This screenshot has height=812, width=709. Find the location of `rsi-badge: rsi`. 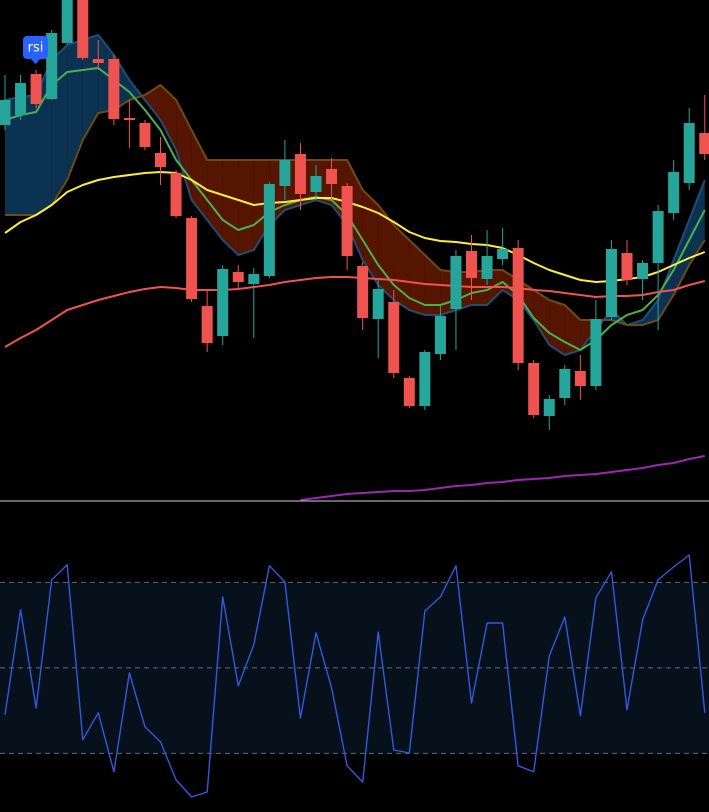

rsi-badge: rsi is located at coordinates (35, 50).